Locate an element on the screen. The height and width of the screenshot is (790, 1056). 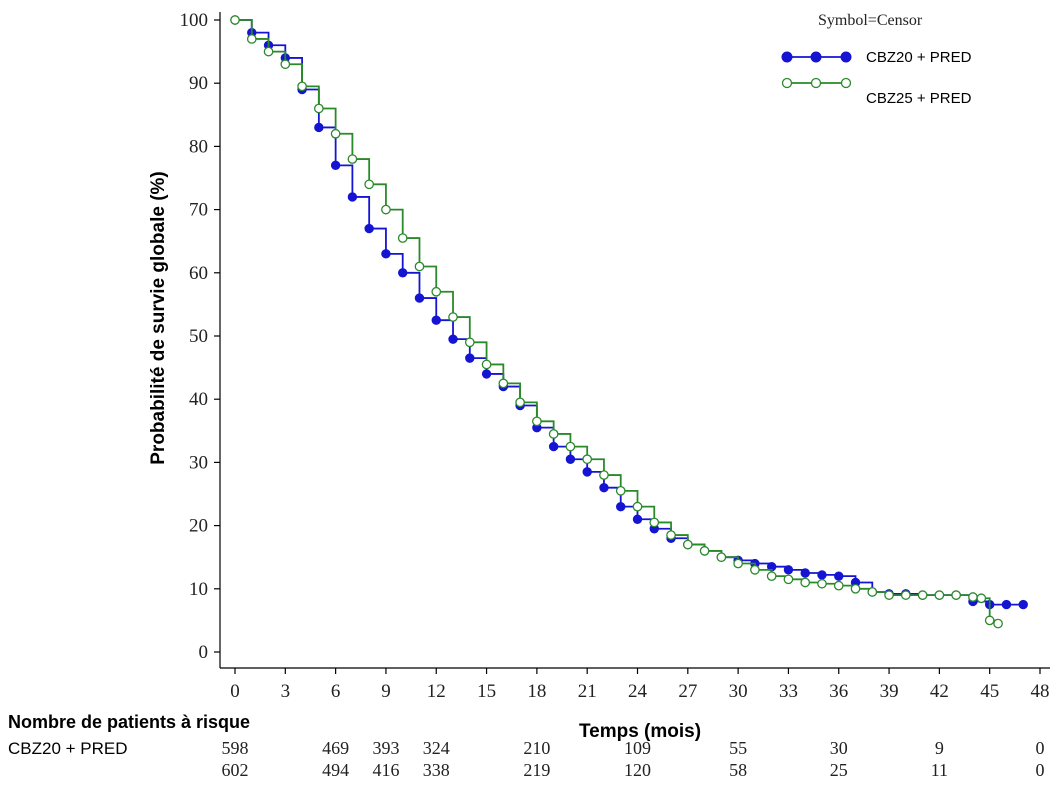
legend: Symbol=Censor CBZ20 + PRED CBZ25 + PRED is located at coordinates (876, 59).